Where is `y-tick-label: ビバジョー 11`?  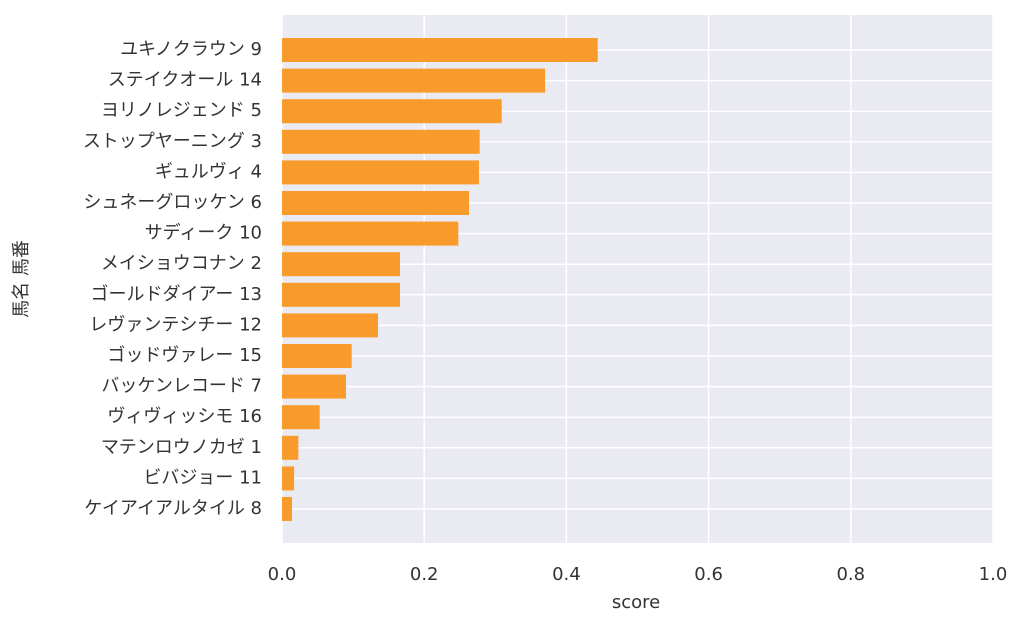
y-tick-label: ビバジョー 11 is located at coordinates (202, 477).